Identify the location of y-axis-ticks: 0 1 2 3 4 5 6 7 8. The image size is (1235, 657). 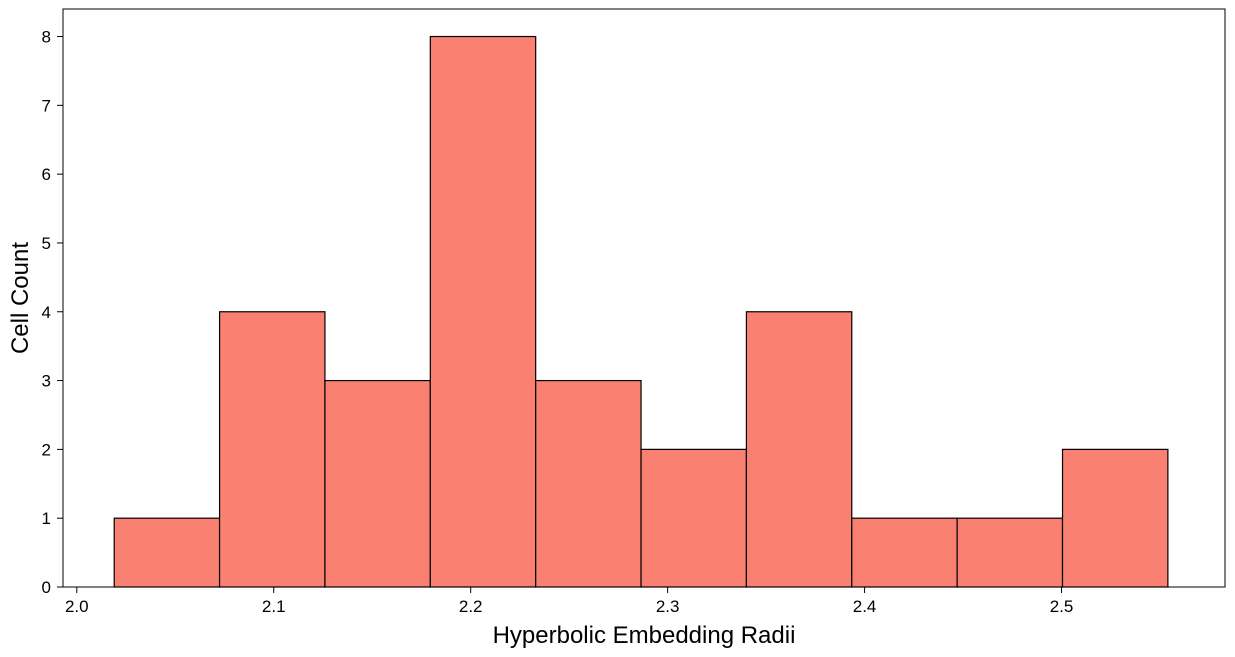
(52, 312).